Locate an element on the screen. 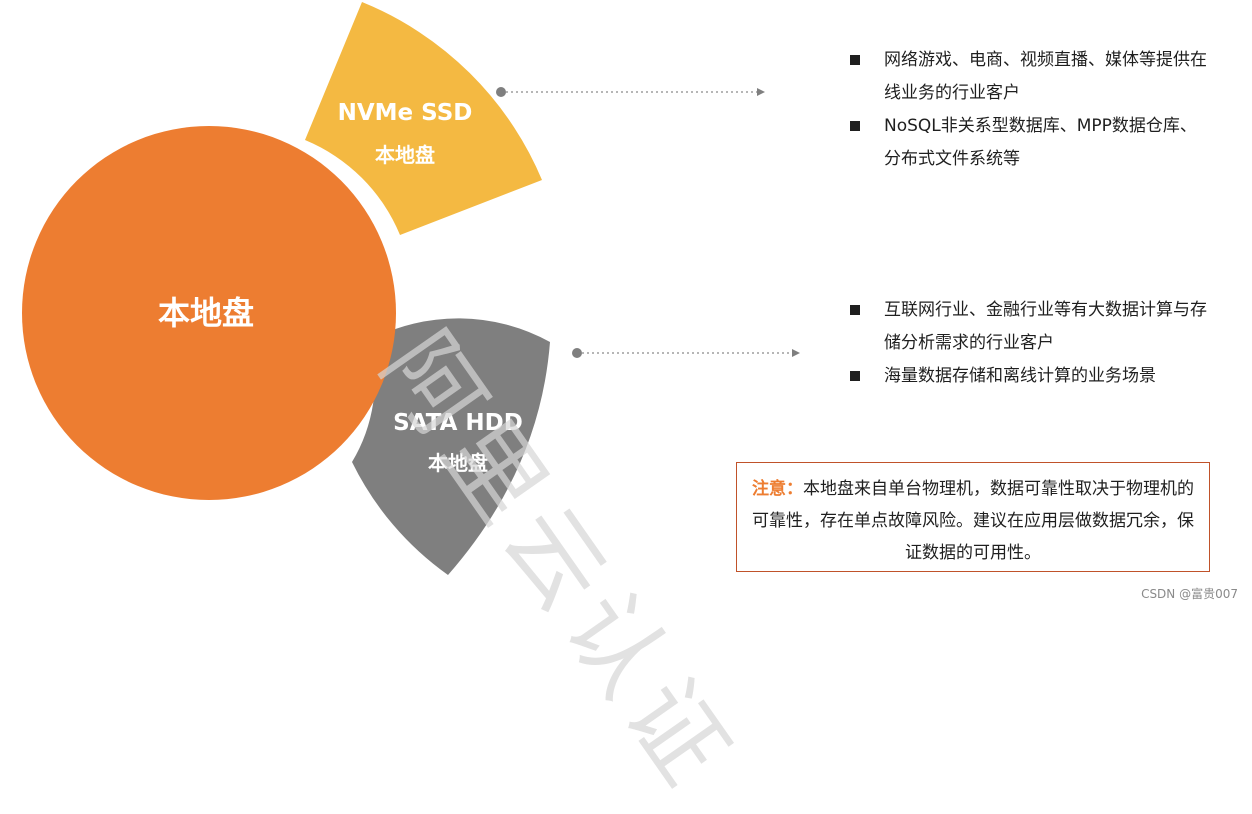 The width and height of the screenshot is (1252, 814). sata-hdd-sector is located at coordinates (451, 446).